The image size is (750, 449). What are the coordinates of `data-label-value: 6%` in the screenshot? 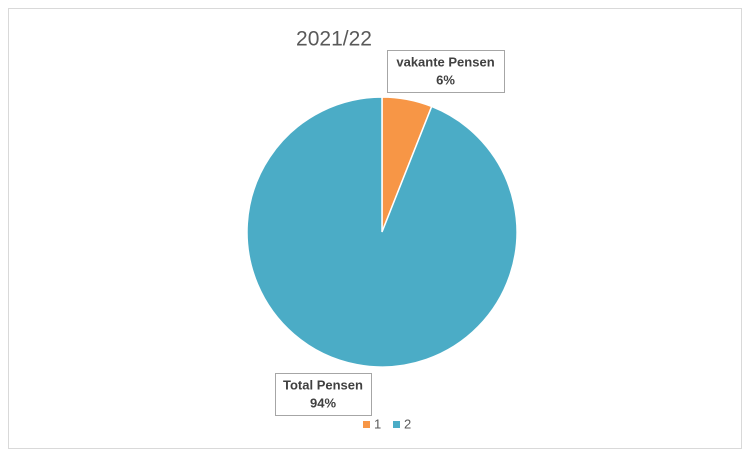 It's located at (445, 79).